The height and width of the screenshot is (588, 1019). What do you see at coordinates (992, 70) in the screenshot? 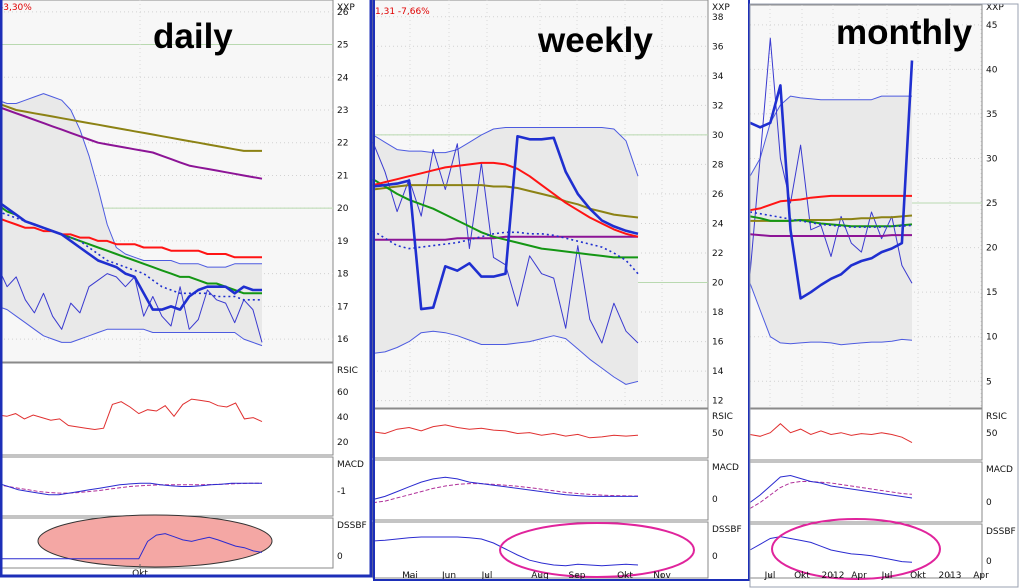
I see `y-tick-label: 40` at bounding box center [992, 70].